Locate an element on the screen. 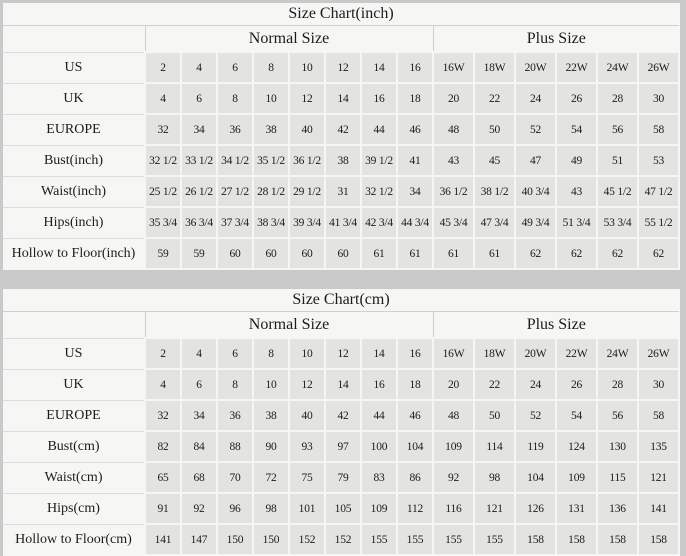 Image resolution: width=686 pixels, height=556 pixels. size-cell: 50 is located at coordinates (494, 129).